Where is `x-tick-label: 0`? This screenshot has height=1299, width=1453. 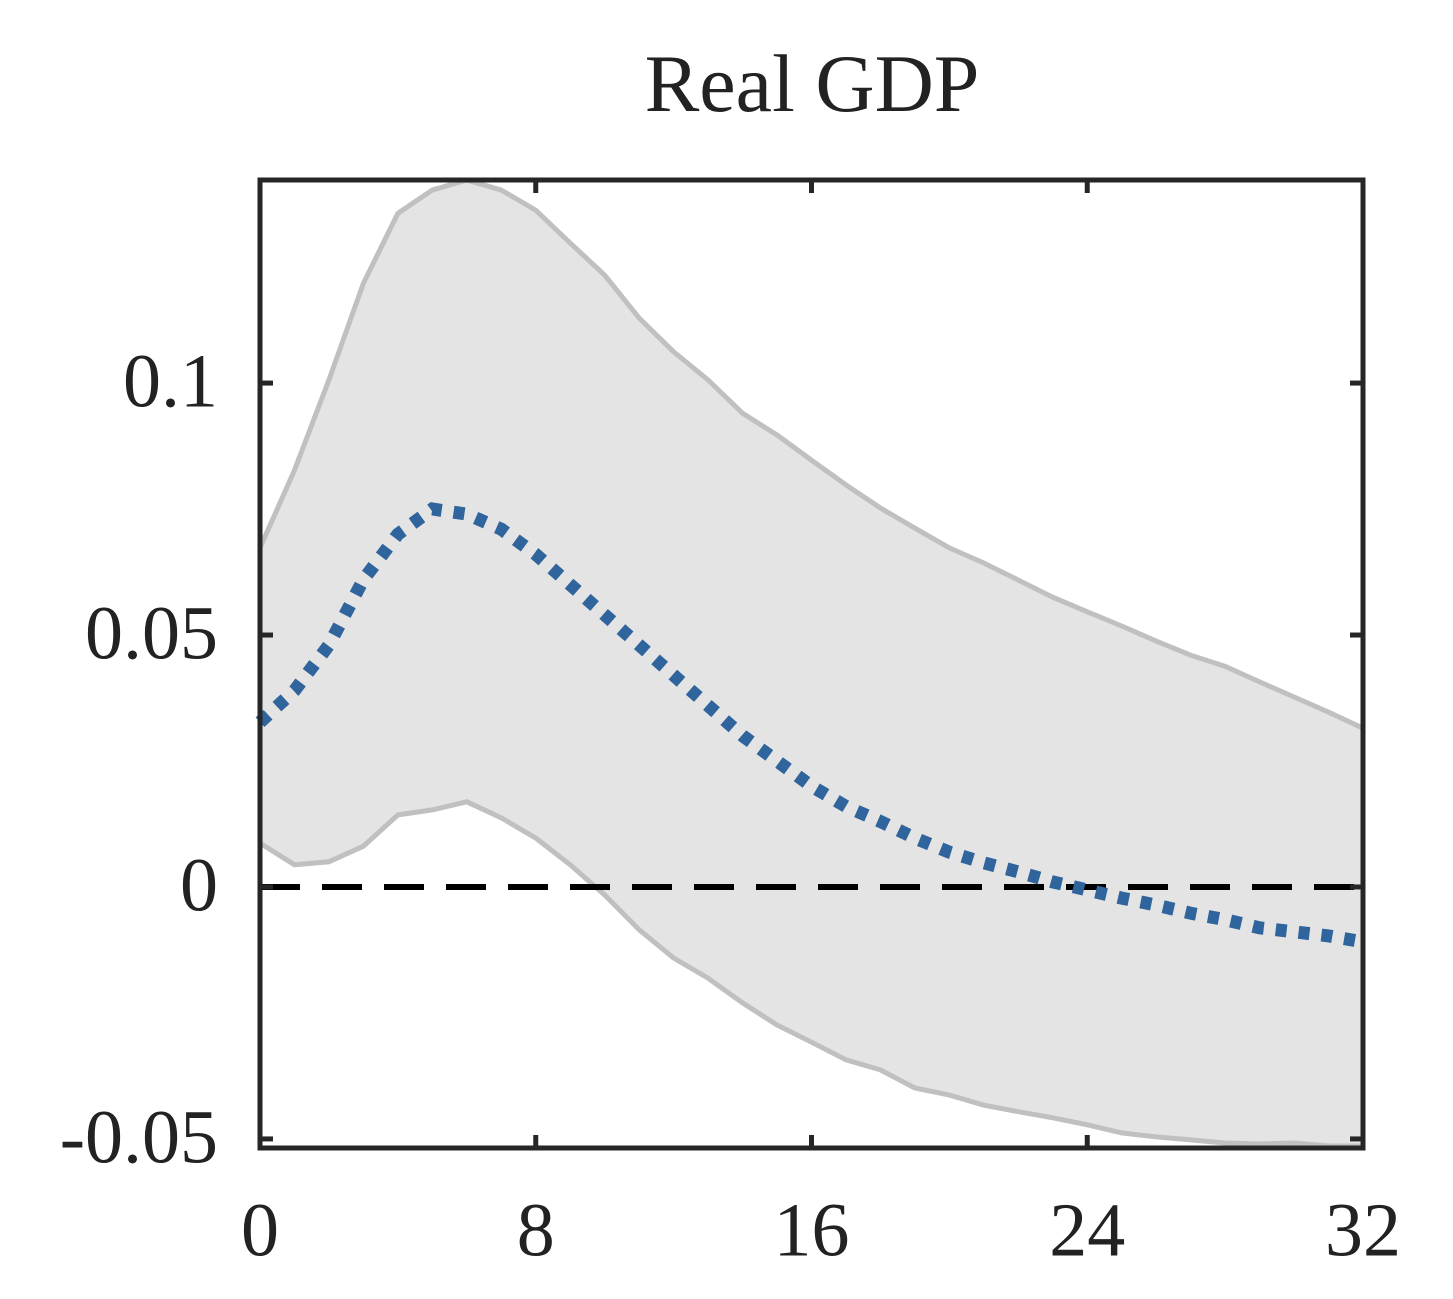
x-tick-label: 0 is located at coordinates (260, 1230).